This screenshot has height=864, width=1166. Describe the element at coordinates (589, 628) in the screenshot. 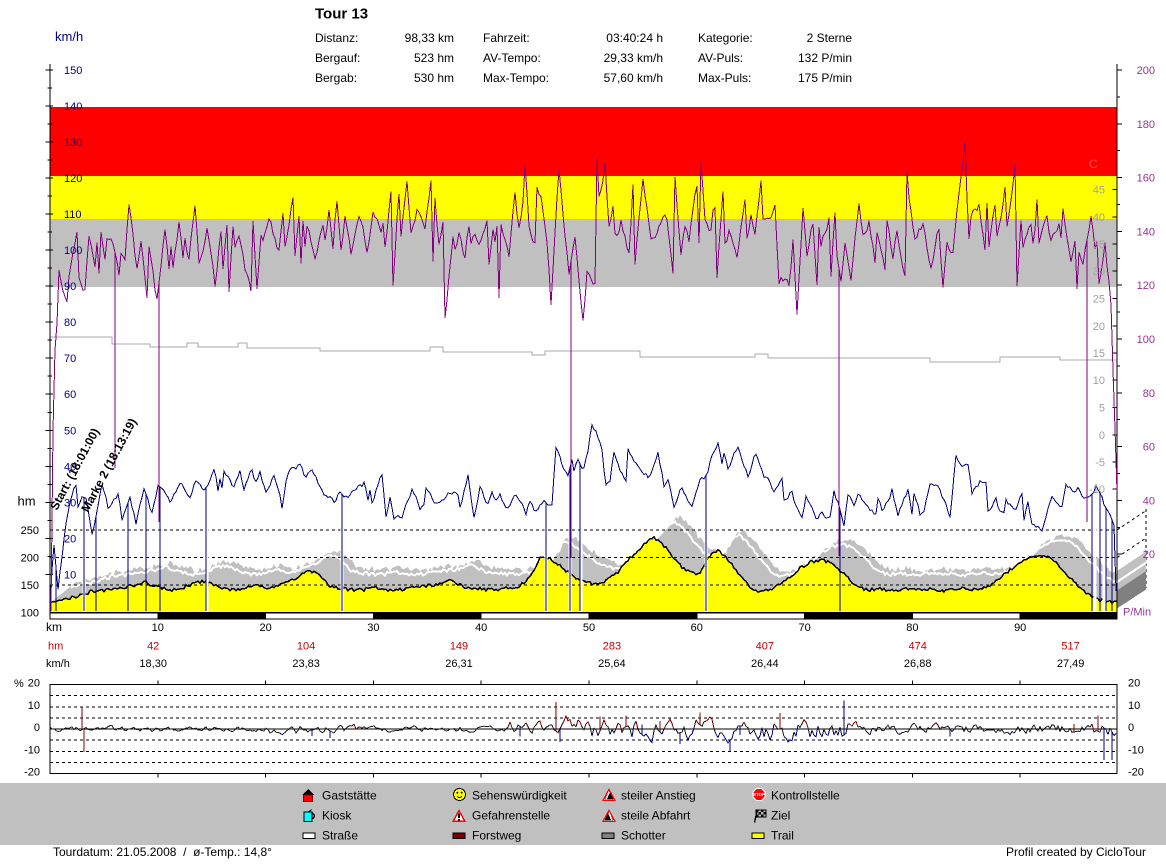

I see `svg-text: 50` at that location.